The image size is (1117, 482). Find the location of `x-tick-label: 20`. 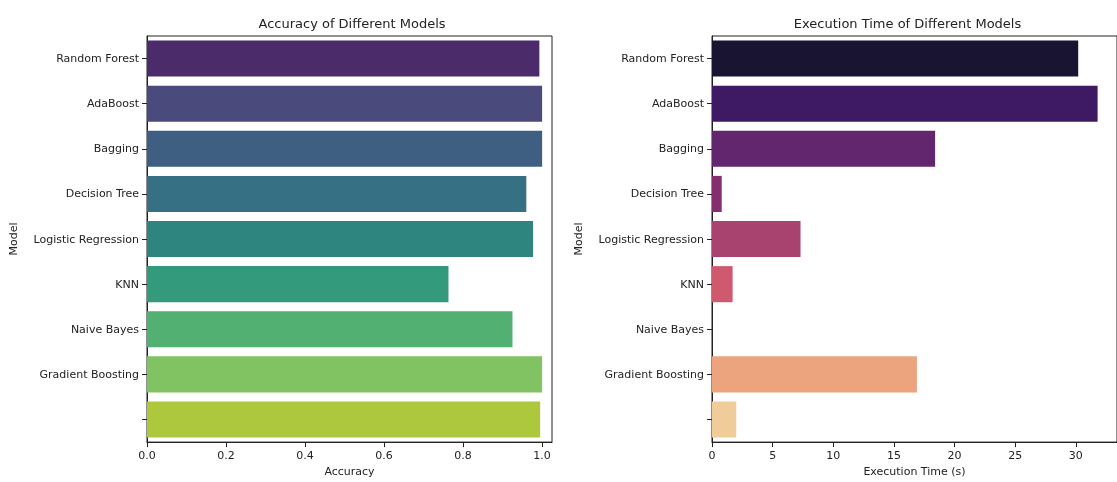

x-tick-label: 20 is located at coordinates (954, 456).